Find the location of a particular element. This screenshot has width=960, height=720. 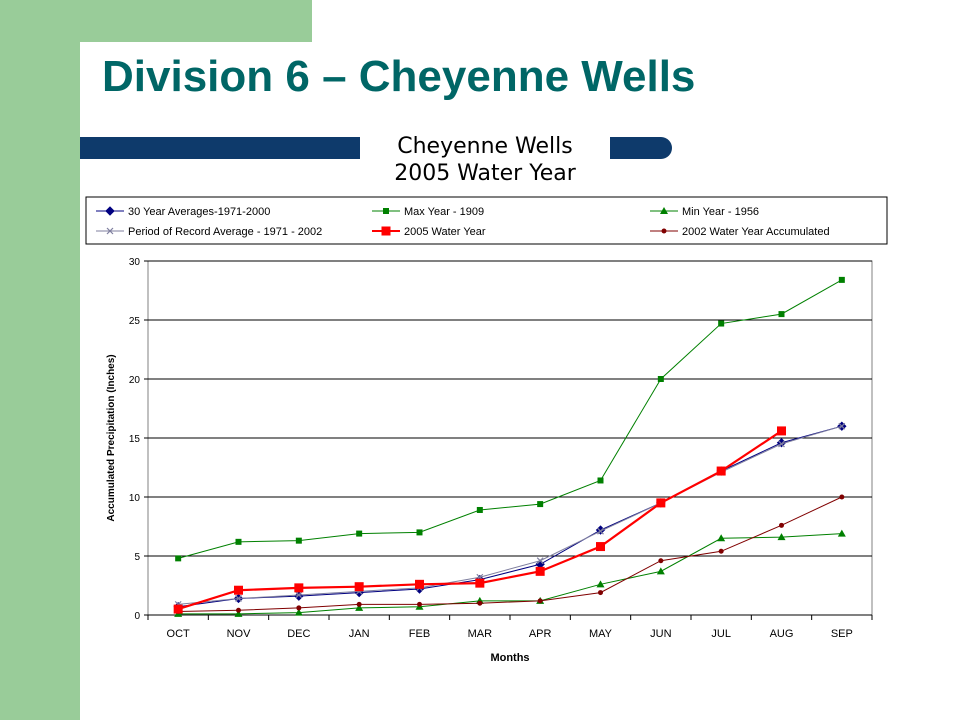

x-tick-label: DEC is located at coordinates (298, 634).